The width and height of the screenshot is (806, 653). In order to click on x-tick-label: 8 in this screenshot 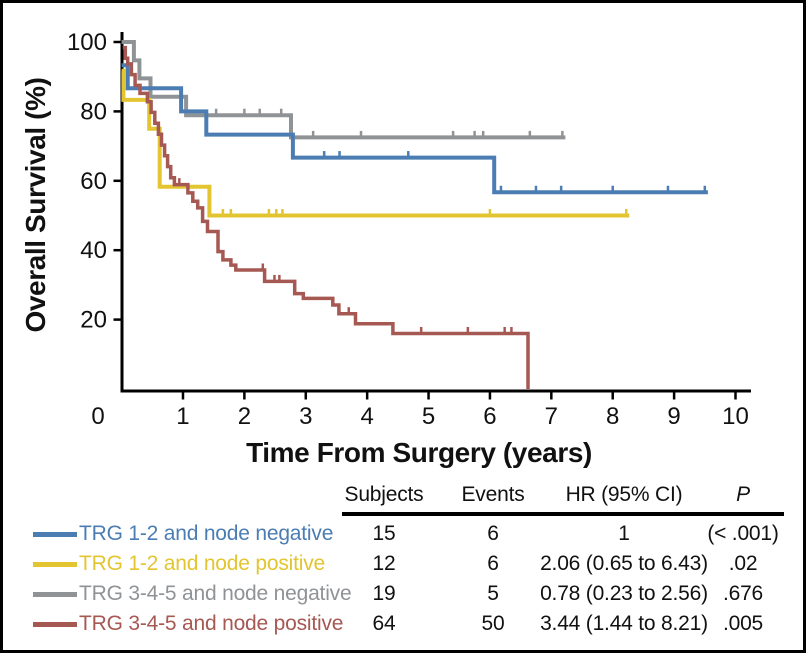, I will do `click(612, 416)`.